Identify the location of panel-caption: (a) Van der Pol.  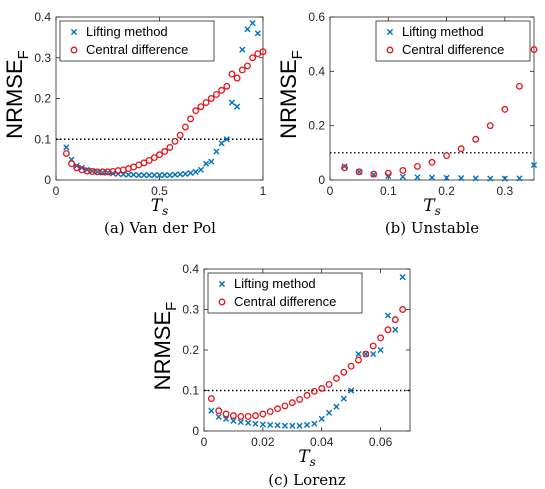
(160, 228).